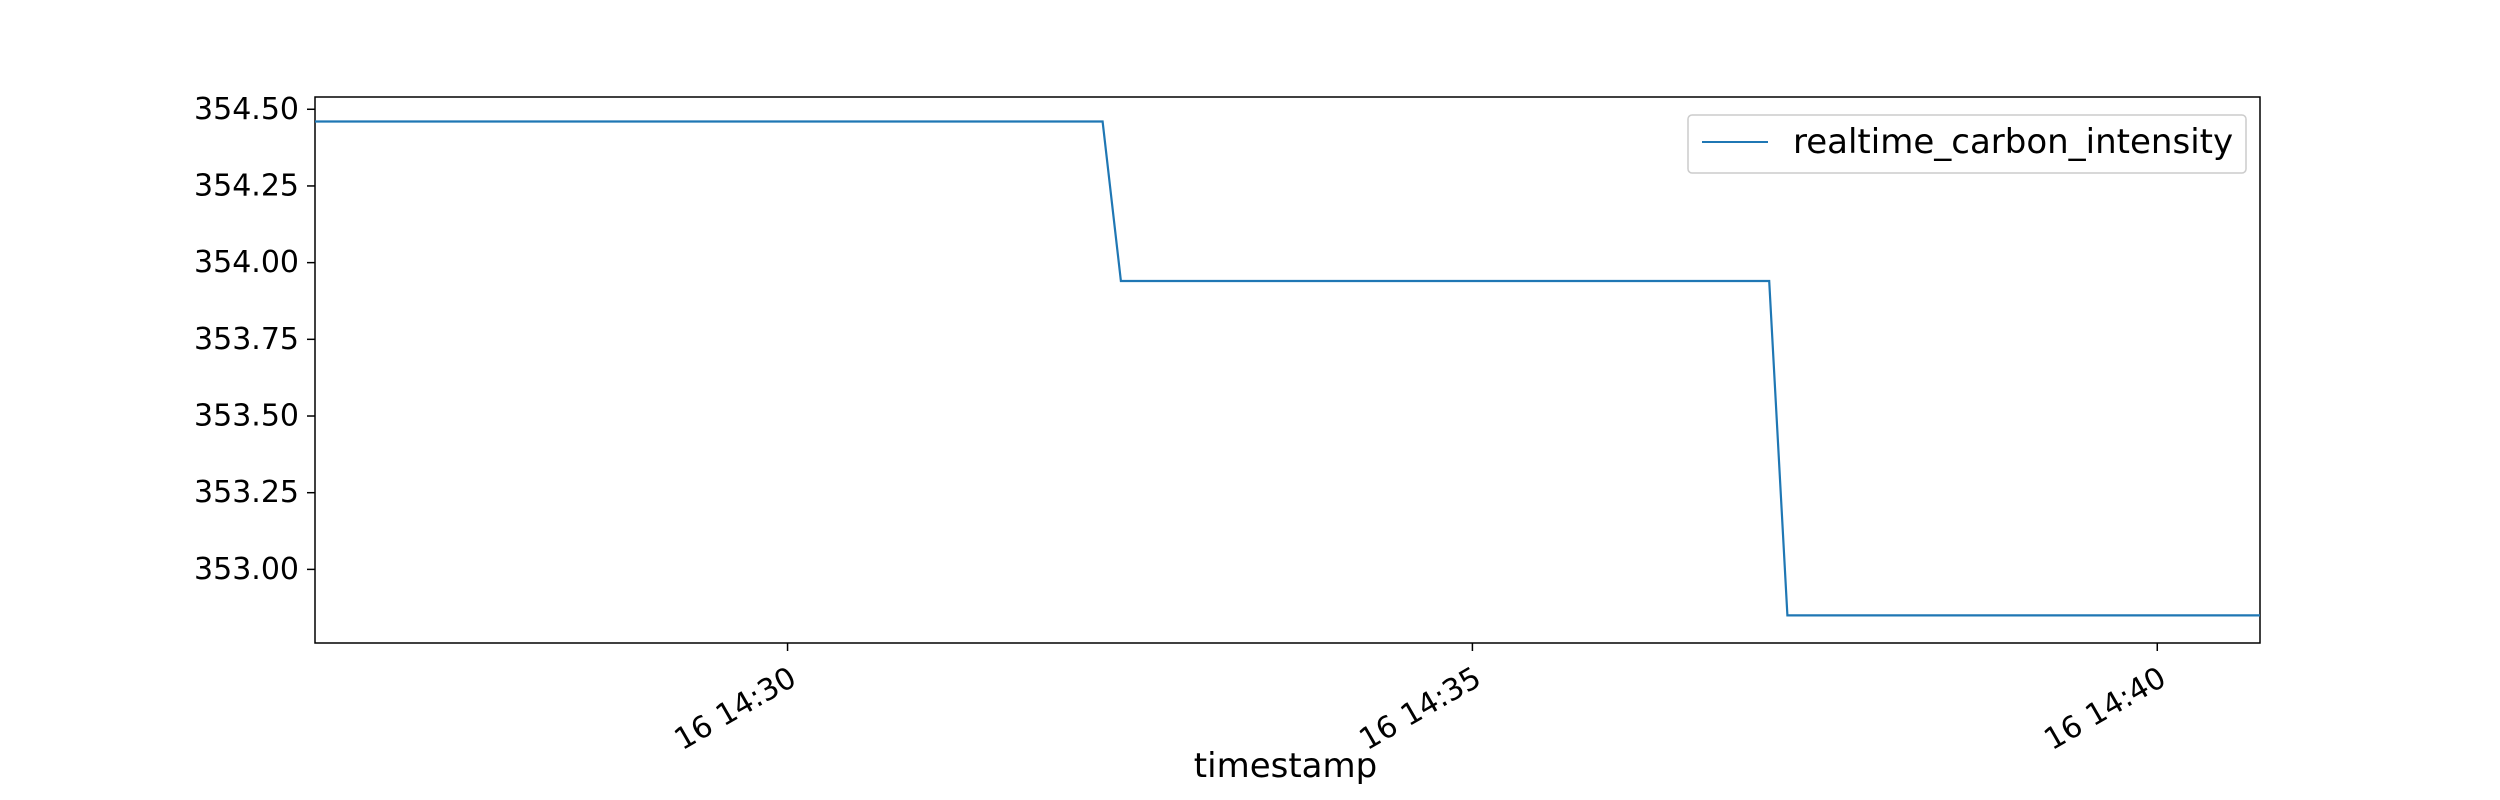 The image size is (2500, 800). Describe the element at coordinates (246, 339) in the screenshot. I see `y-tick-label: 353.75` at that location.